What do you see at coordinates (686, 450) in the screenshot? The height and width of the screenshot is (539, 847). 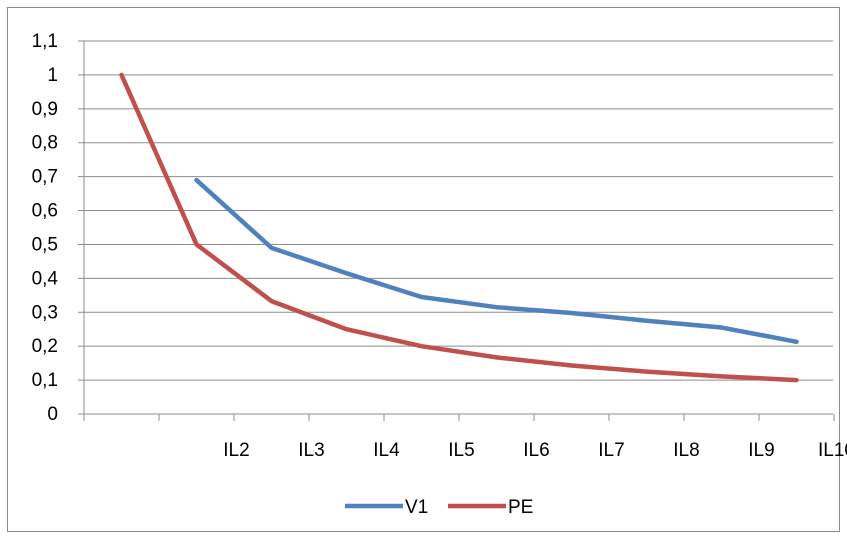 I see `x-tick-label: IL8` at bounding box center [686, 450].